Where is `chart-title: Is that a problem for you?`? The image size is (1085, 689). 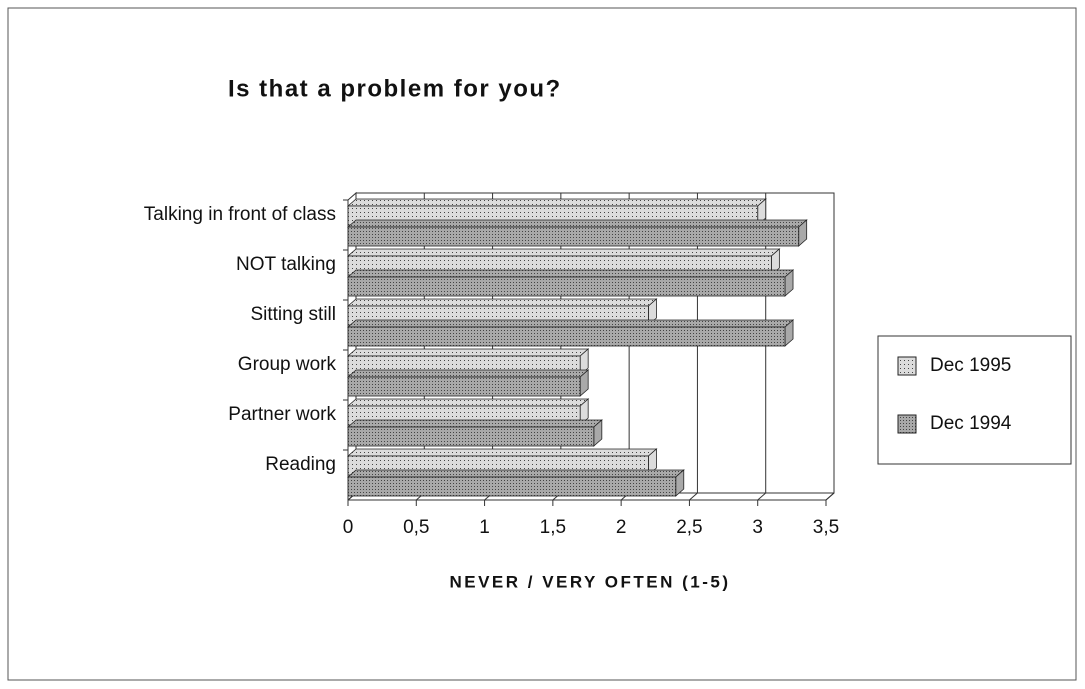
chart-title: Is that a problem for you? is located at coordinates (395, 88).